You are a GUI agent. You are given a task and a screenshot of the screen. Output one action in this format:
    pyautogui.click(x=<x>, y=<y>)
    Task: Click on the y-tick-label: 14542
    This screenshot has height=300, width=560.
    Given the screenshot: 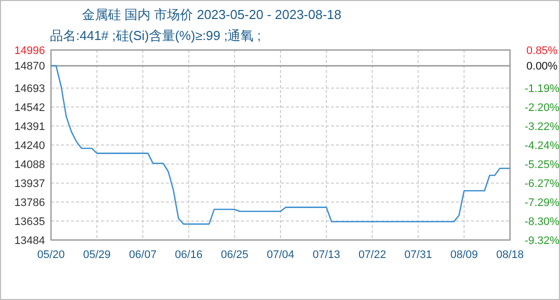 What is the action you would take?
    pyautogui.click(x=29, y=108)
    